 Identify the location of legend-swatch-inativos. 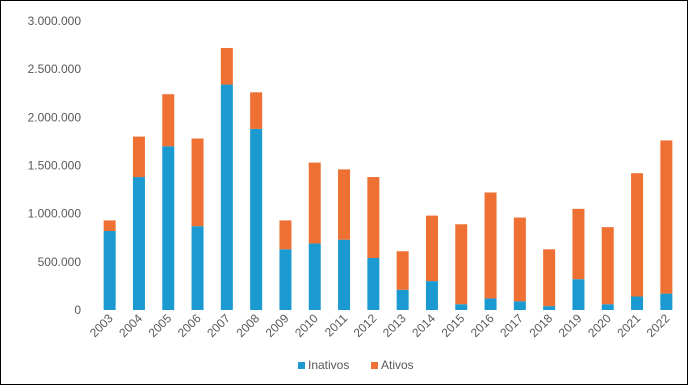
(301, 365).